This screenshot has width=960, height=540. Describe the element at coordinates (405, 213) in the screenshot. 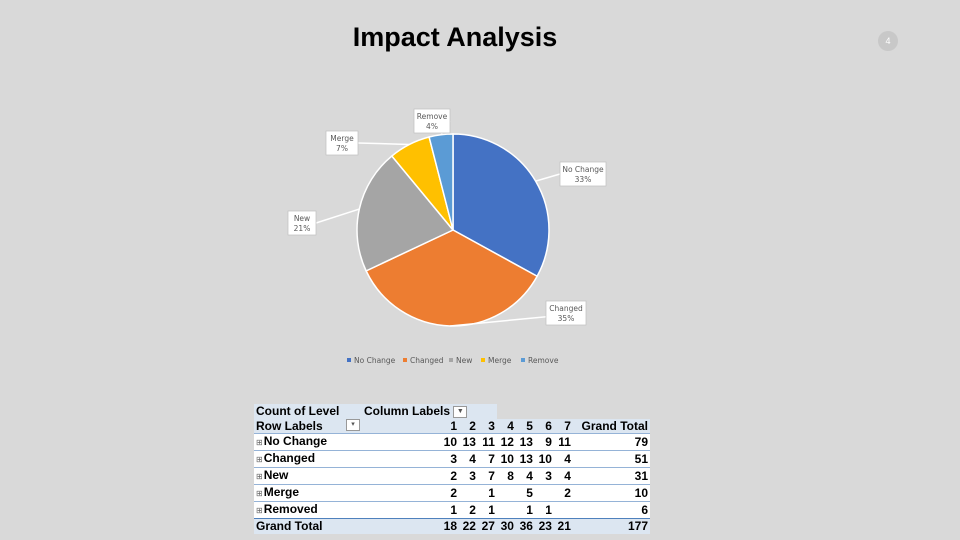

I see `pie-slice-new` at that location.